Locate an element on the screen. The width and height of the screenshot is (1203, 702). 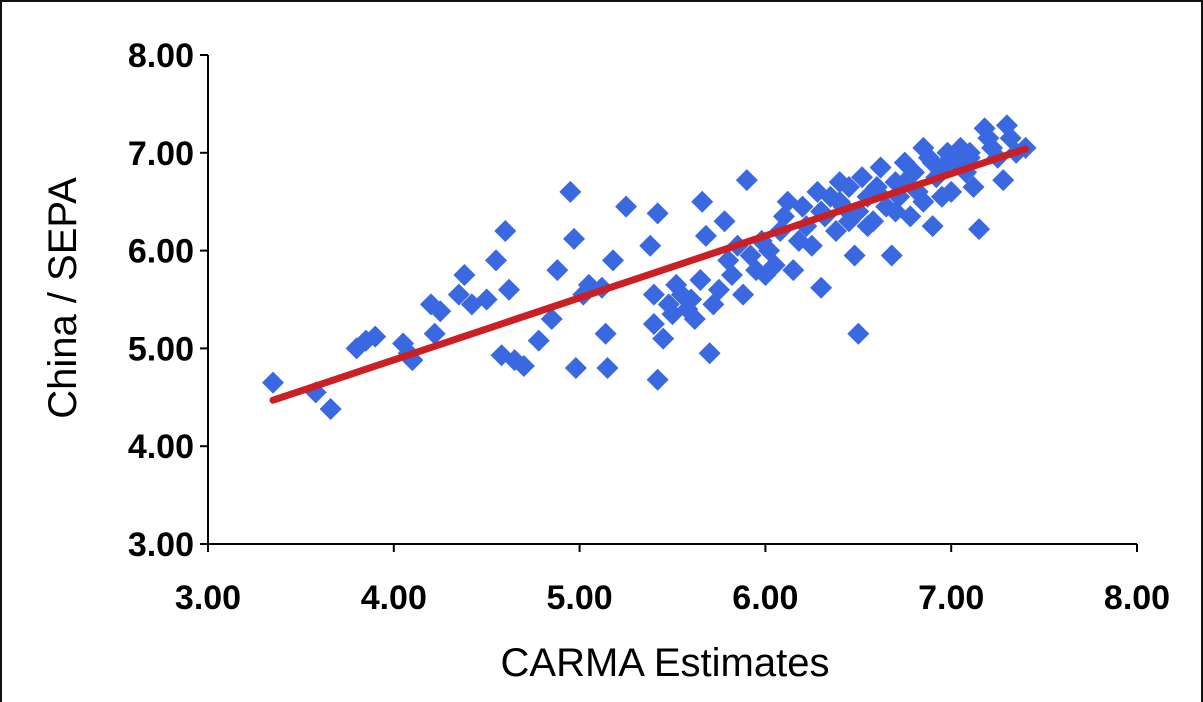
y-tick-label: 6.00 is located at coordinates (161, 252).